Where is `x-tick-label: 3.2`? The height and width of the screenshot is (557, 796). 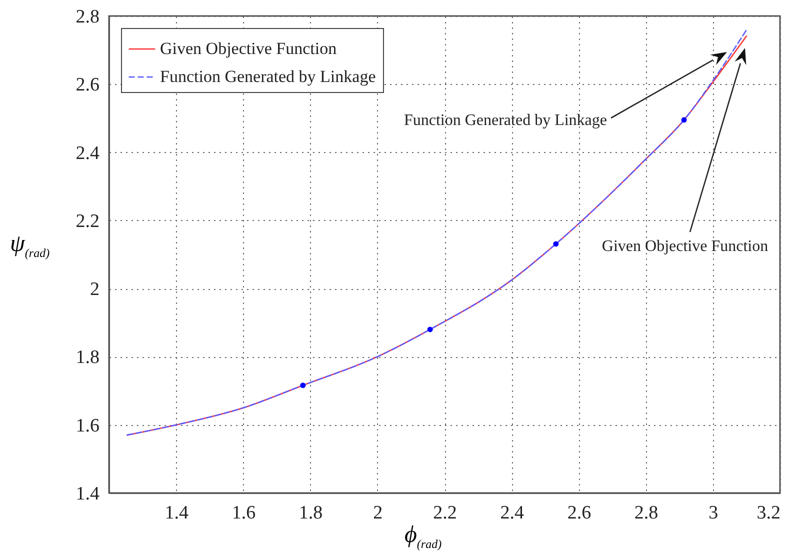
x-tick-label: 3.2 is located at coordinates (768, 513).